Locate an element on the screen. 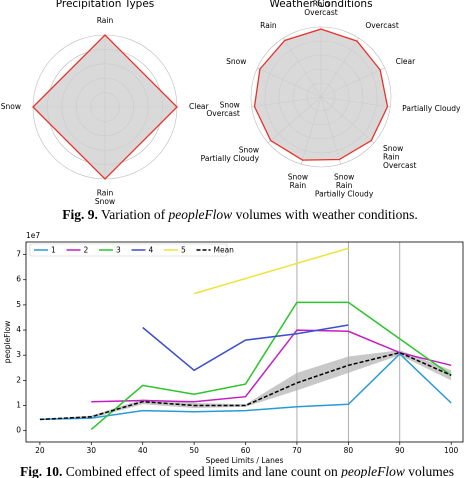  x-tick-label: 40 is located at coordinates (143, 450).